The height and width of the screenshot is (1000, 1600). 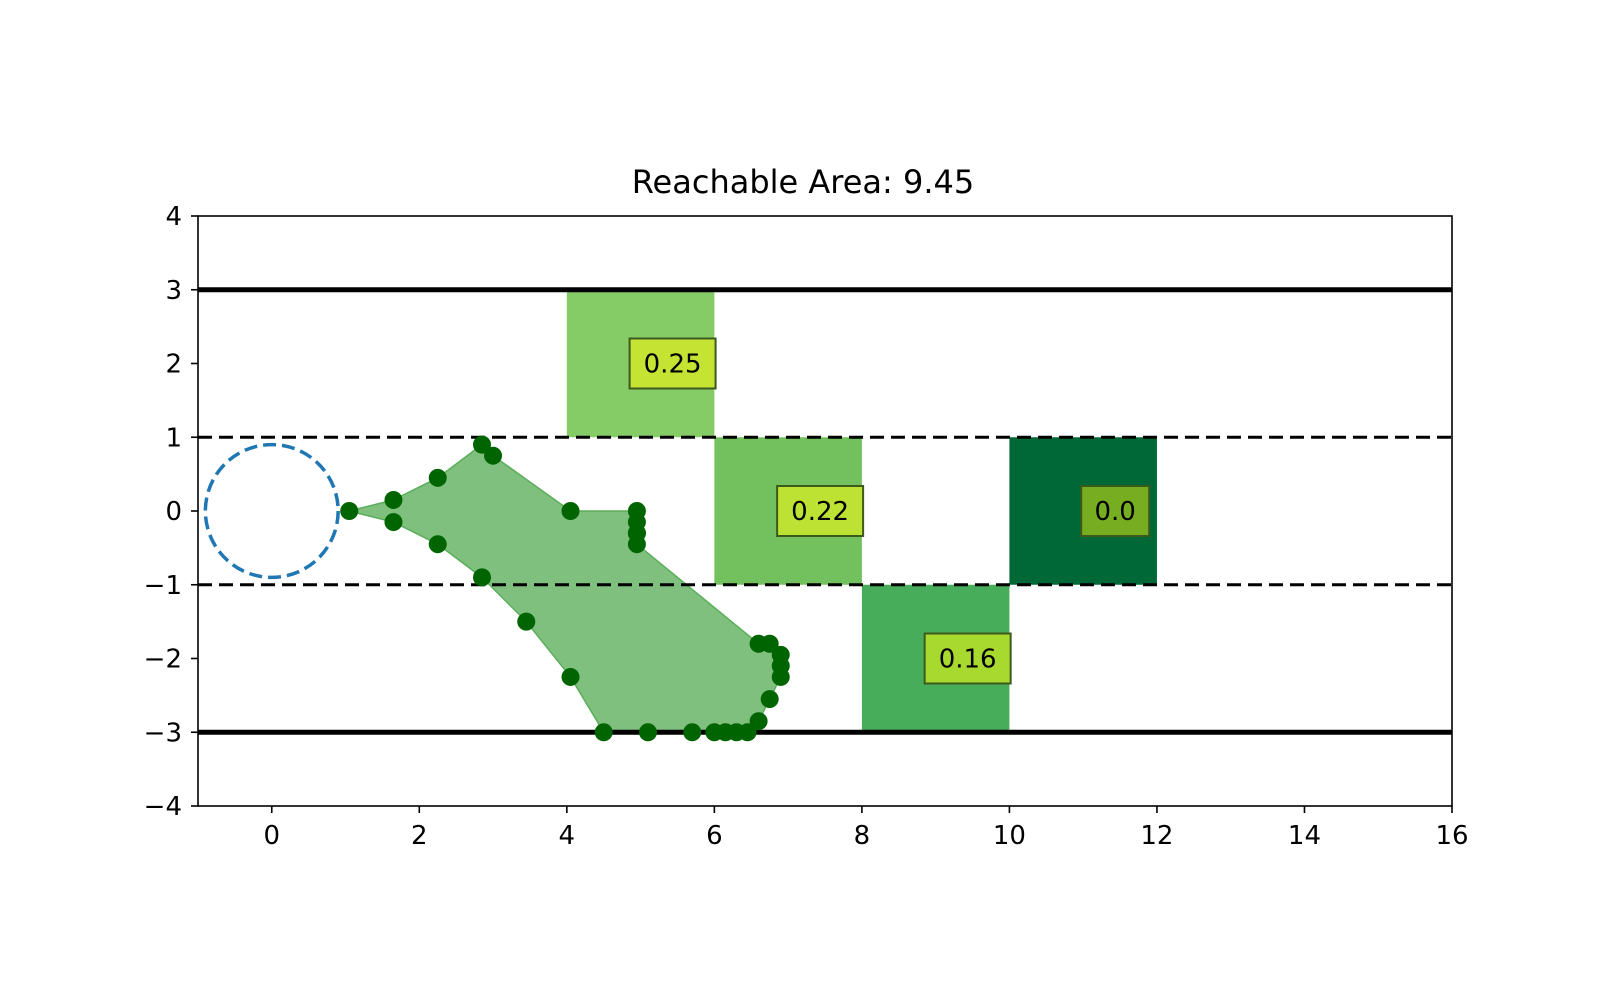 I want to click on y-tick-label: −2, so click(x=163, y=660).